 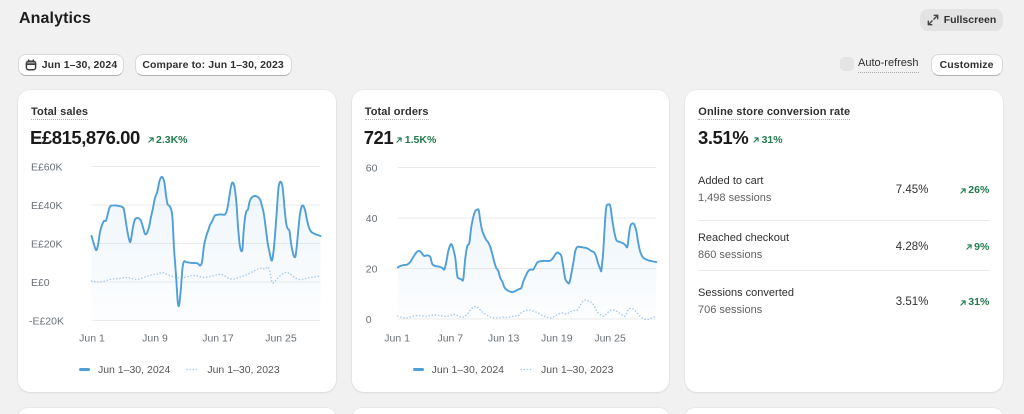 What do you see at coordinates (218, 338) in the screenshot?
I see `svg-text: Jun 17` at bounding box center [218, 338].